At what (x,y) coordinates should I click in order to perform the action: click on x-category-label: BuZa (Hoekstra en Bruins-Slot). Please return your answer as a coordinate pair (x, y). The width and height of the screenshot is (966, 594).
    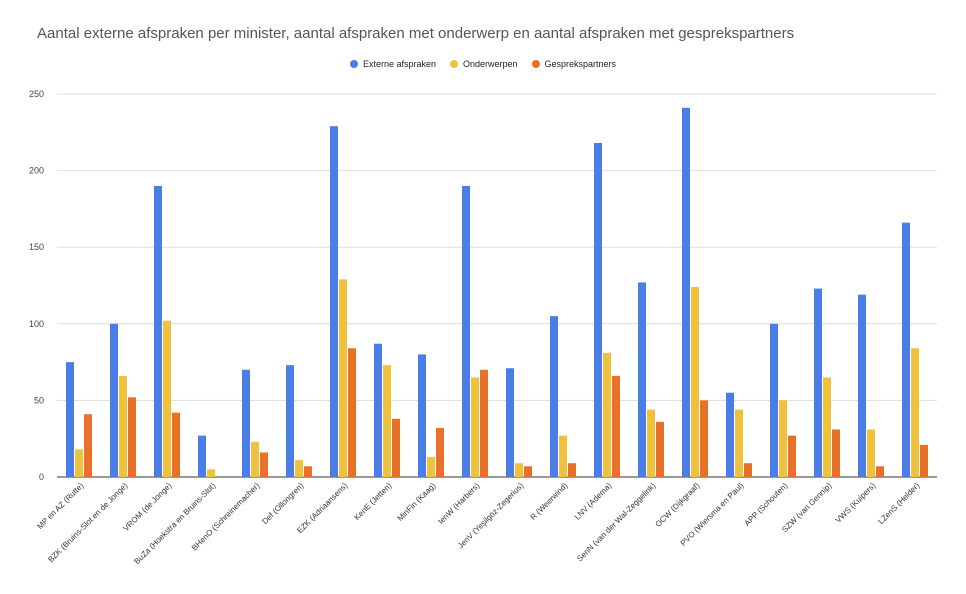
    Looking at the image, I should click on (174, 523).